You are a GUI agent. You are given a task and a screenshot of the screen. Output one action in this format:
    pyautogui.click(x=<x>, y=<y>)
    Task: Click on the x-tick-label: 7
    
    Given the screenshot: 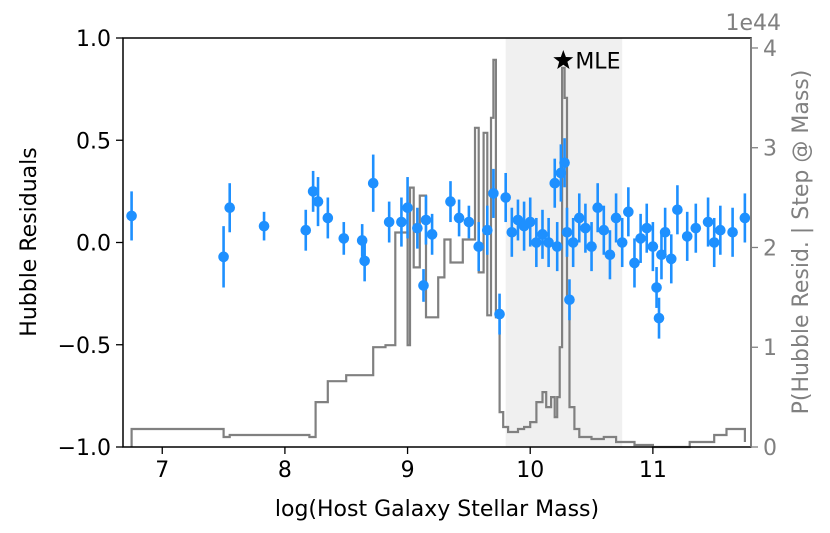 What is the action you would take?
    pyautogui.click(x=162, y=470)
    